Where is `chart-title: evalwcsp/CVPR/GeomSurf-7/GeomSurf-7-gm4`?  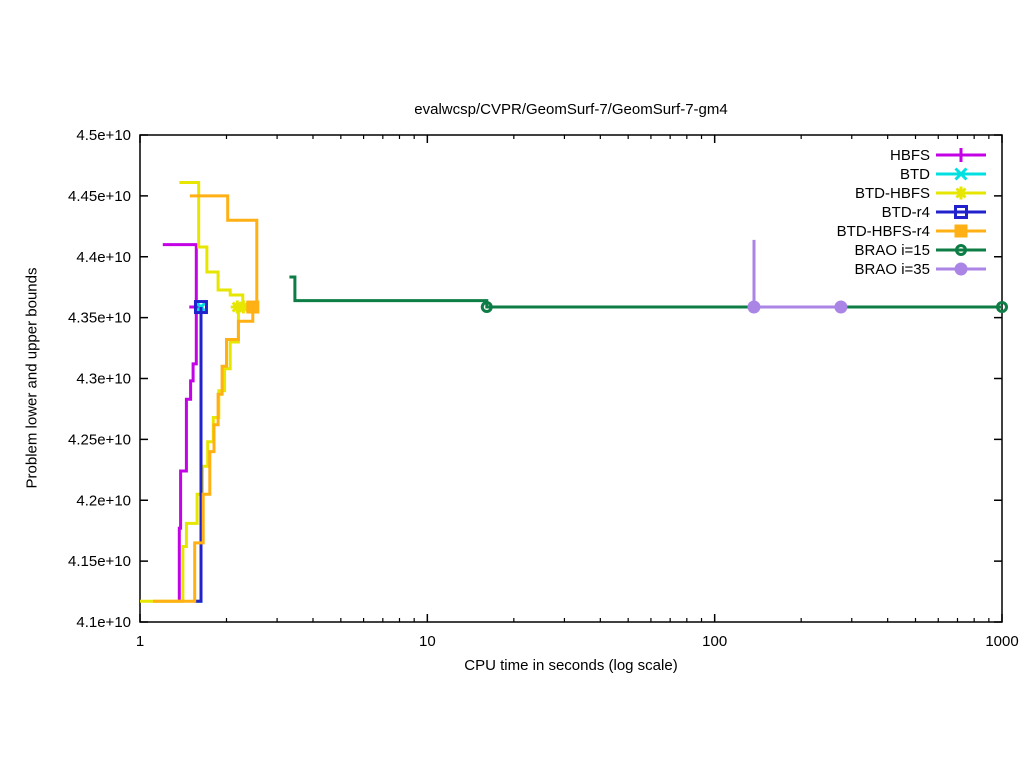
chart-title: evalwcsp/CVPR/GeomSurf-7/GeomSurf-7-gm4 is located at coordinates (571, 109).